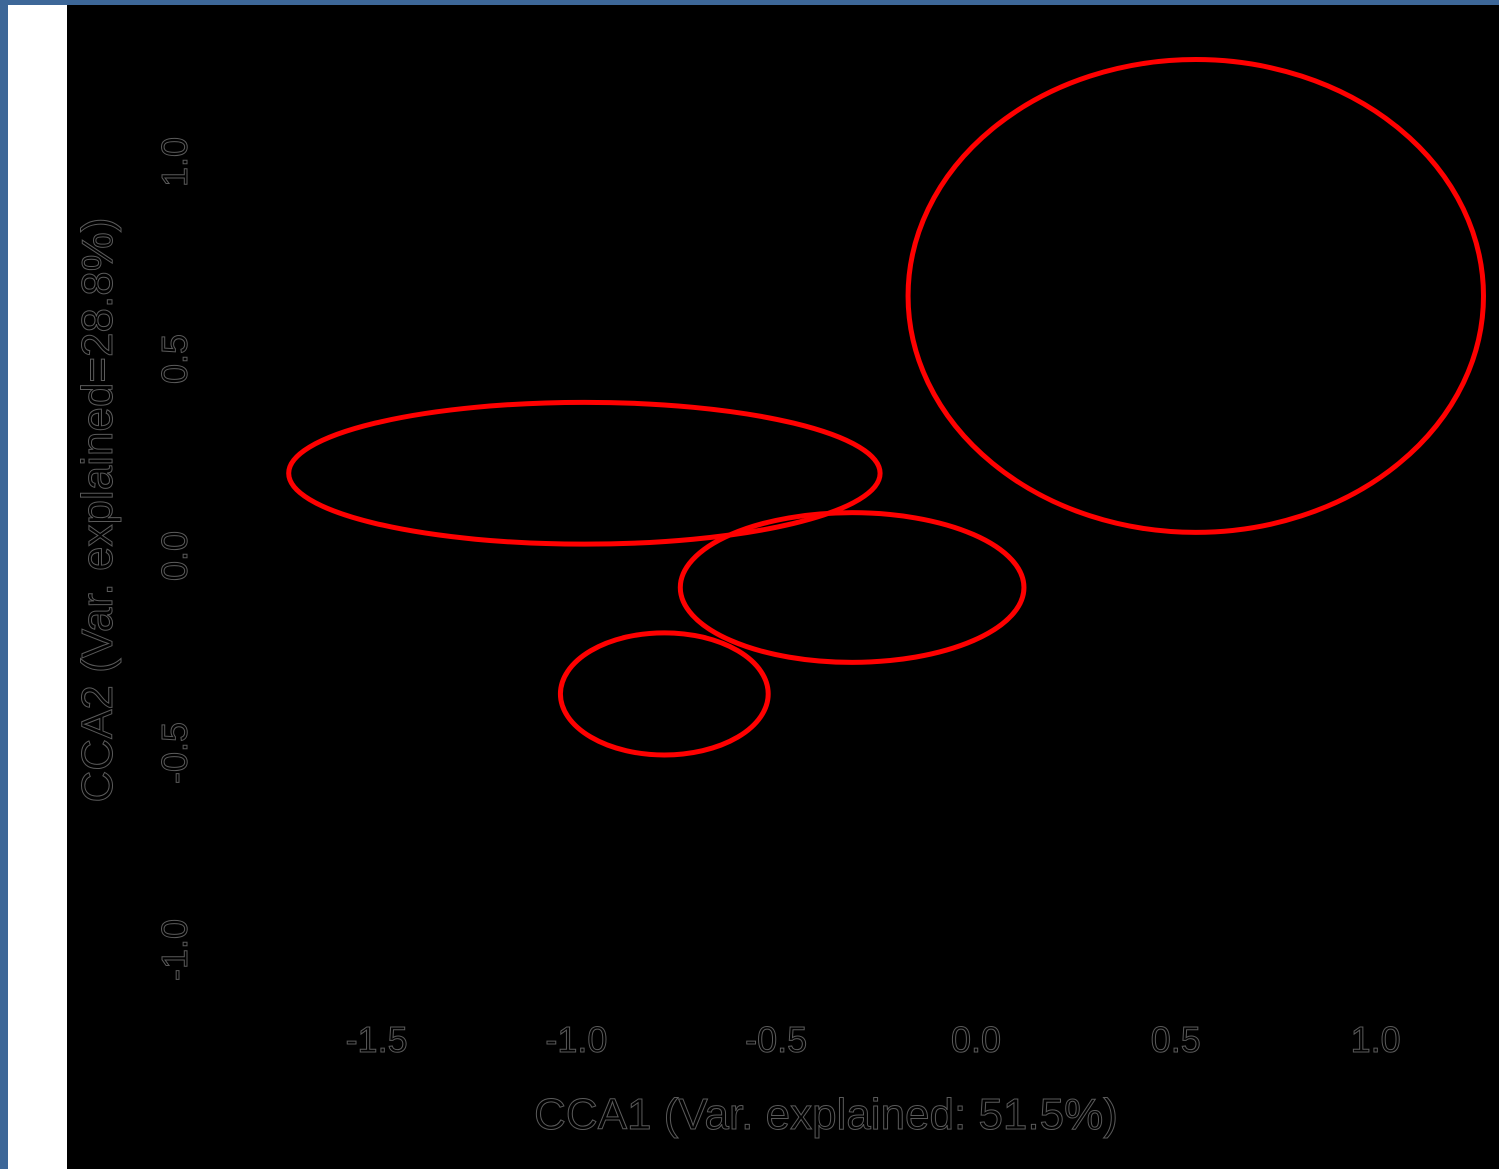  I want to click on x-axis-label: CCA1 (Var. explained: 51.5%), so click(826, 1114).